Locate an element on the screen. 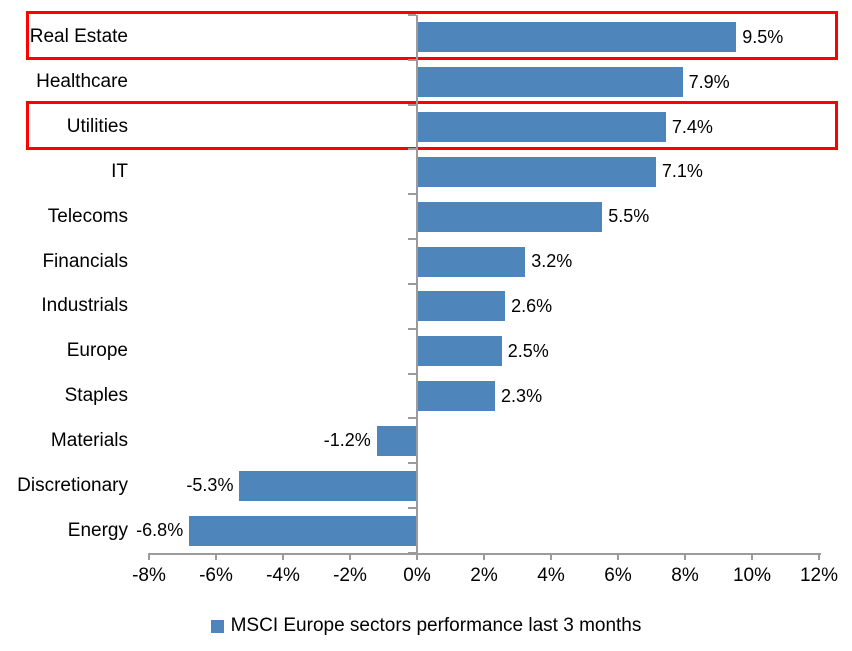 This screenshot has height=651, width=852. category-label: Financials is located at coordinates (85, 261).